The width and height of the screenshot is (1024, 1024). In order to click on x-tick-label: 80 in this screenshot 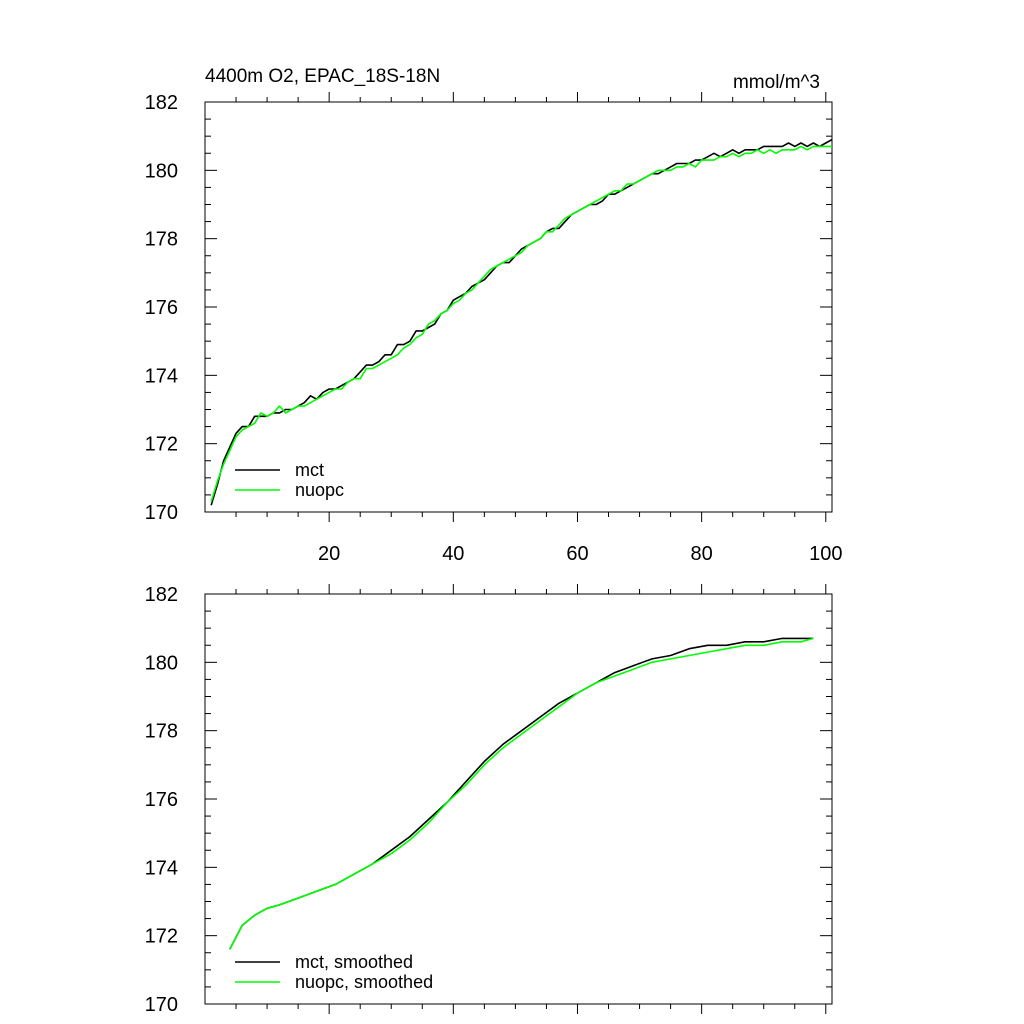, I will do `click(702, 554)`.